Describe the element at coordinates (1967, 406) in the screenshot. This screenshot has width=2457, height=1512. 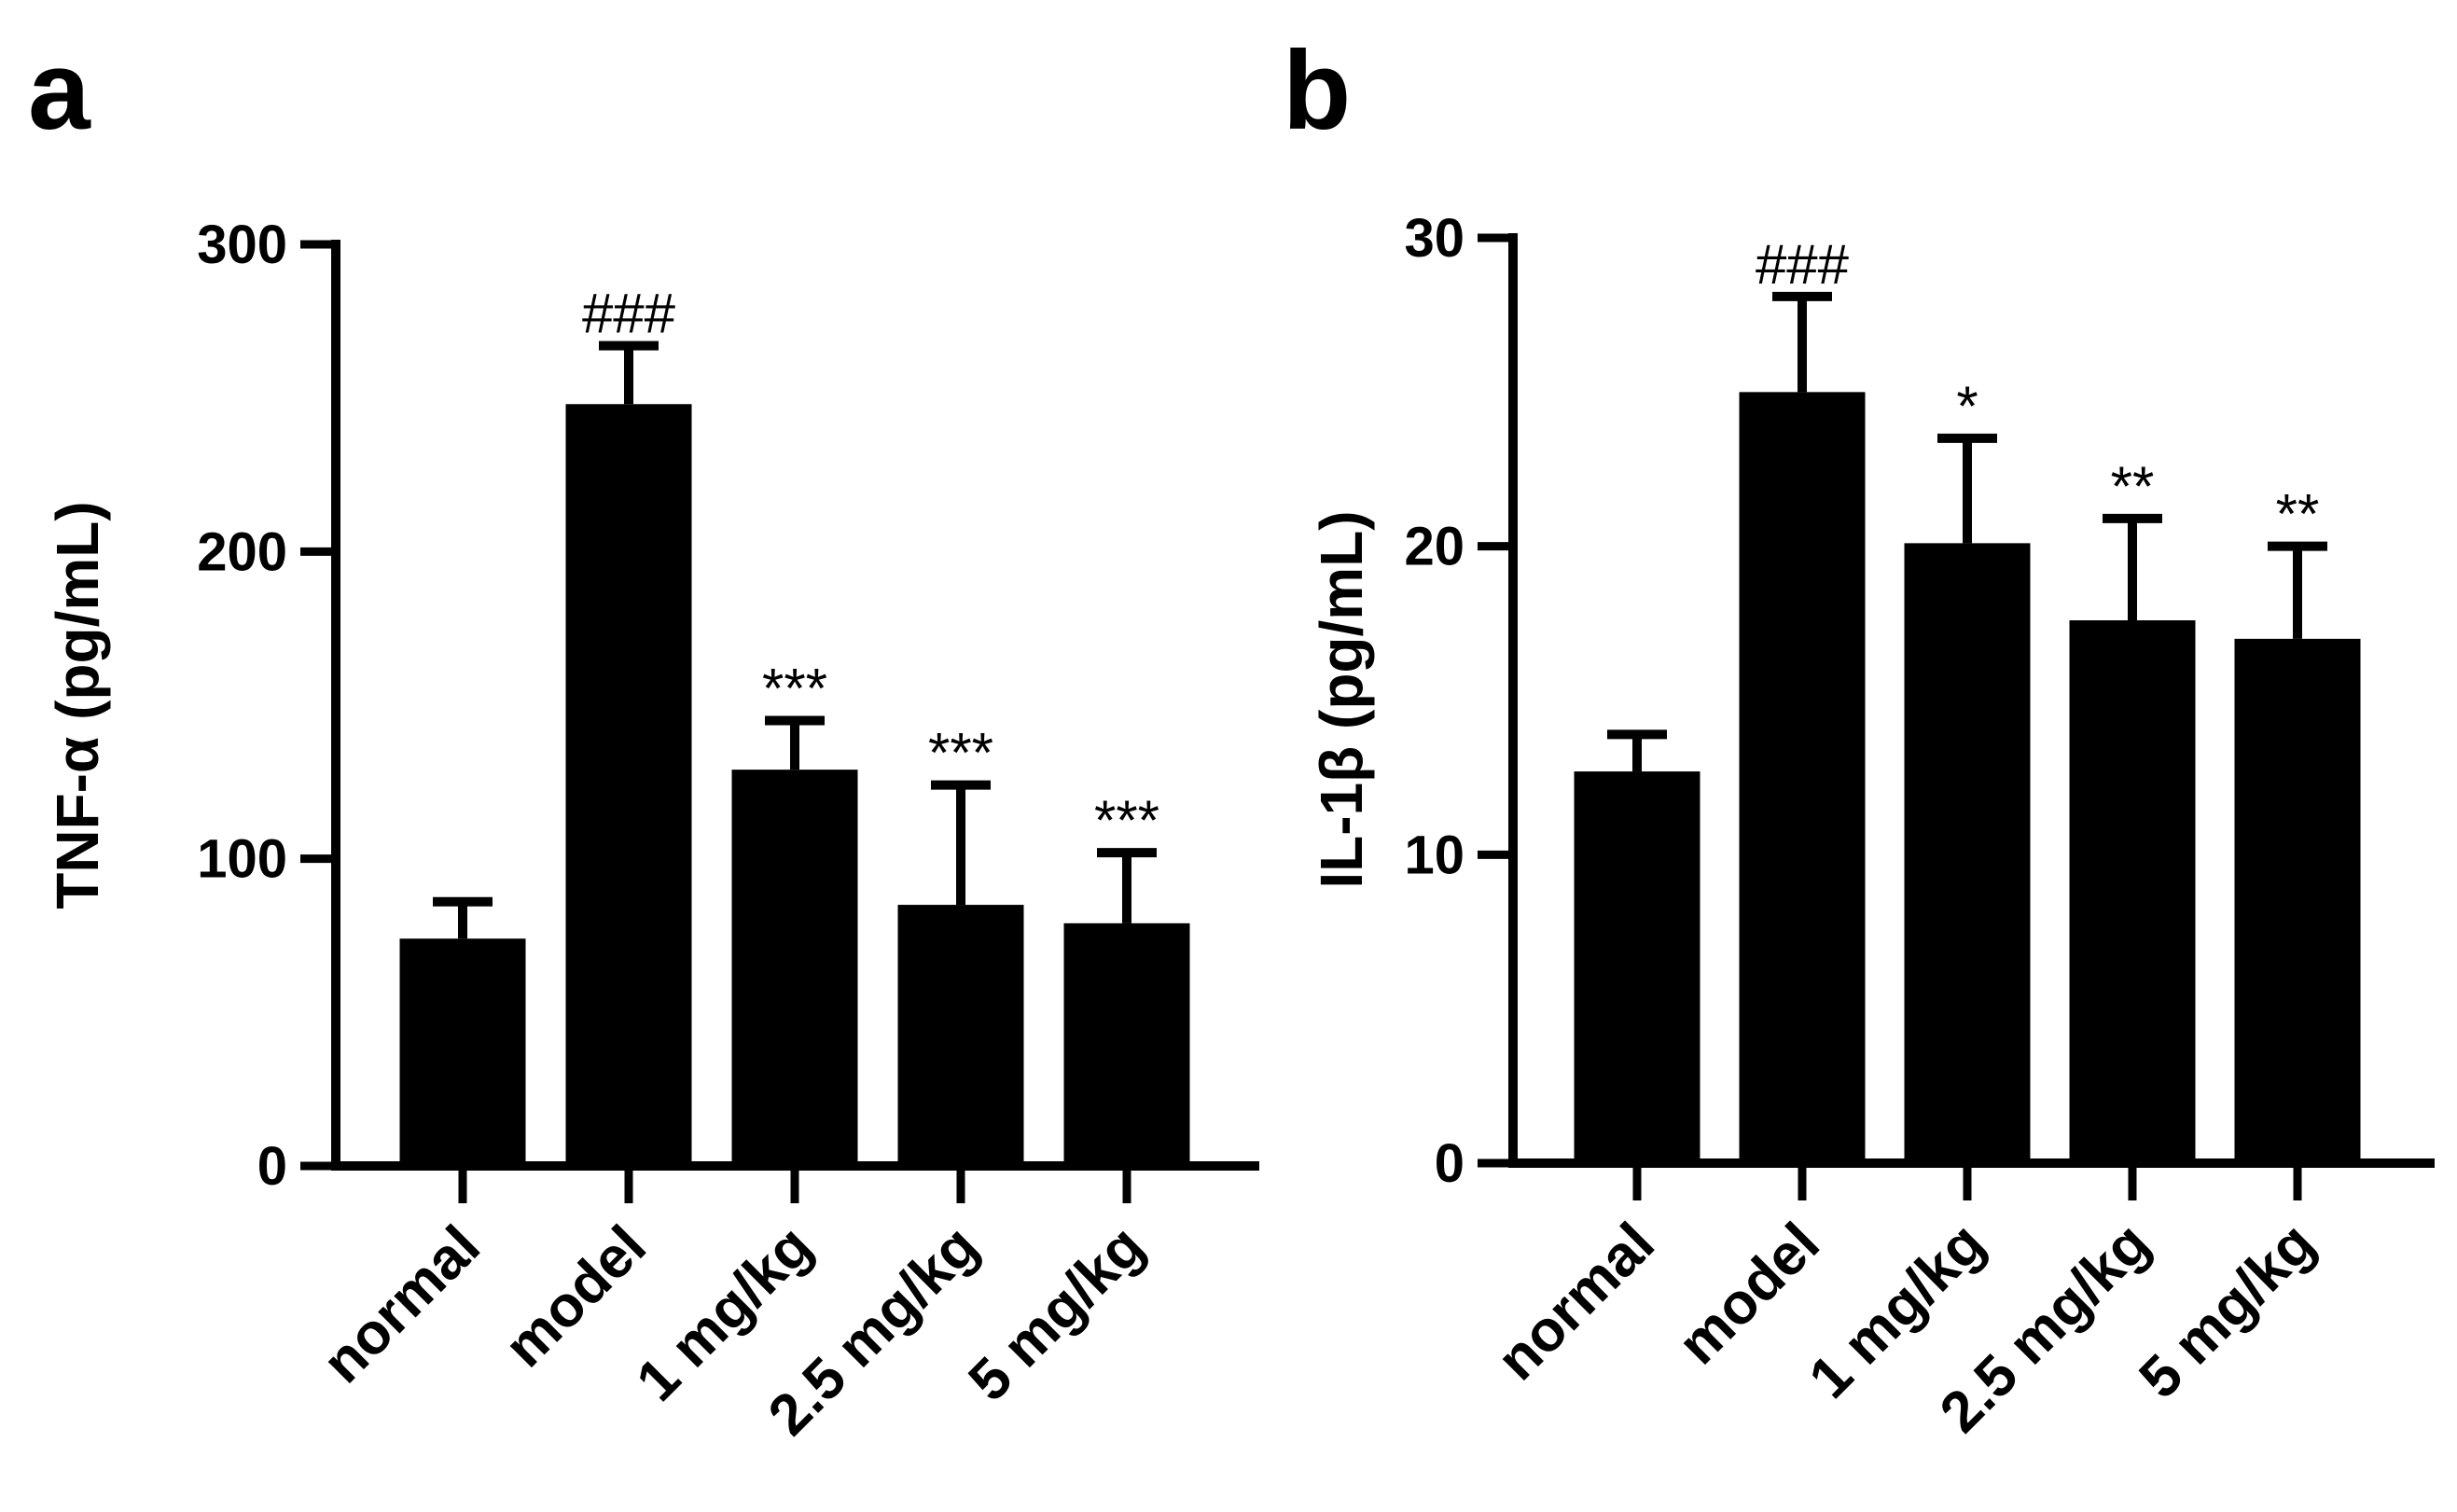
I see `significance-label: *` at that location.